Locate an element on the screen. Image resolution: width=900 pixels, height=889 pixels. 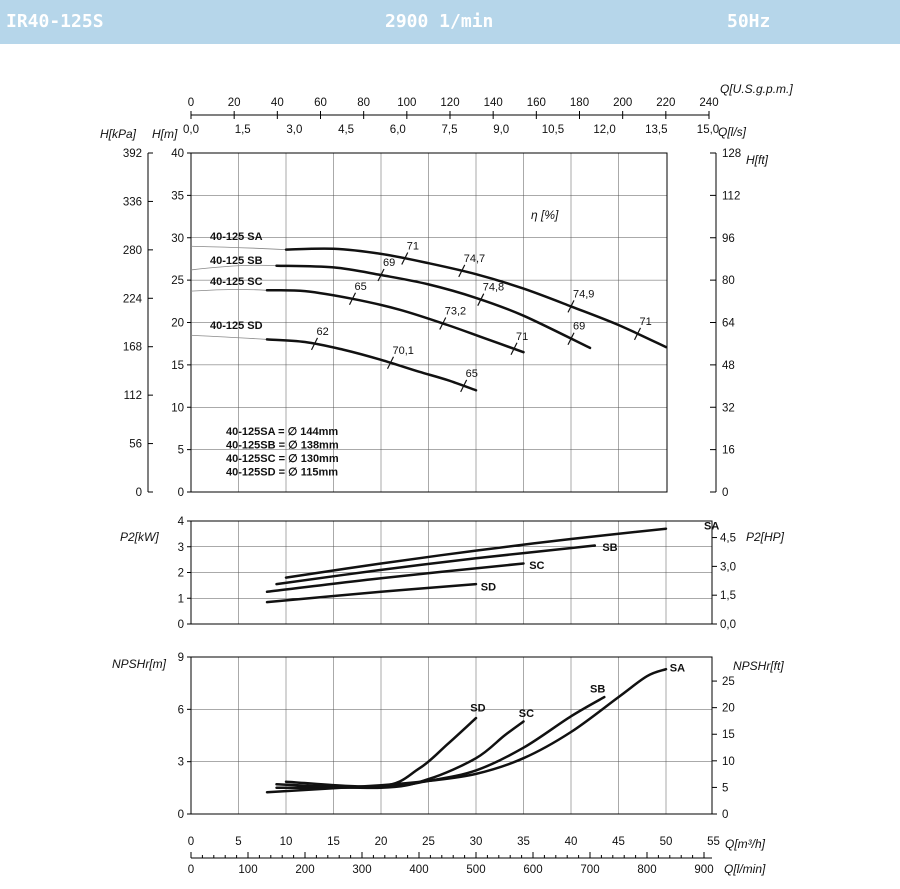
m3h-tick-label: 35 is located at coordinates (523, 842).